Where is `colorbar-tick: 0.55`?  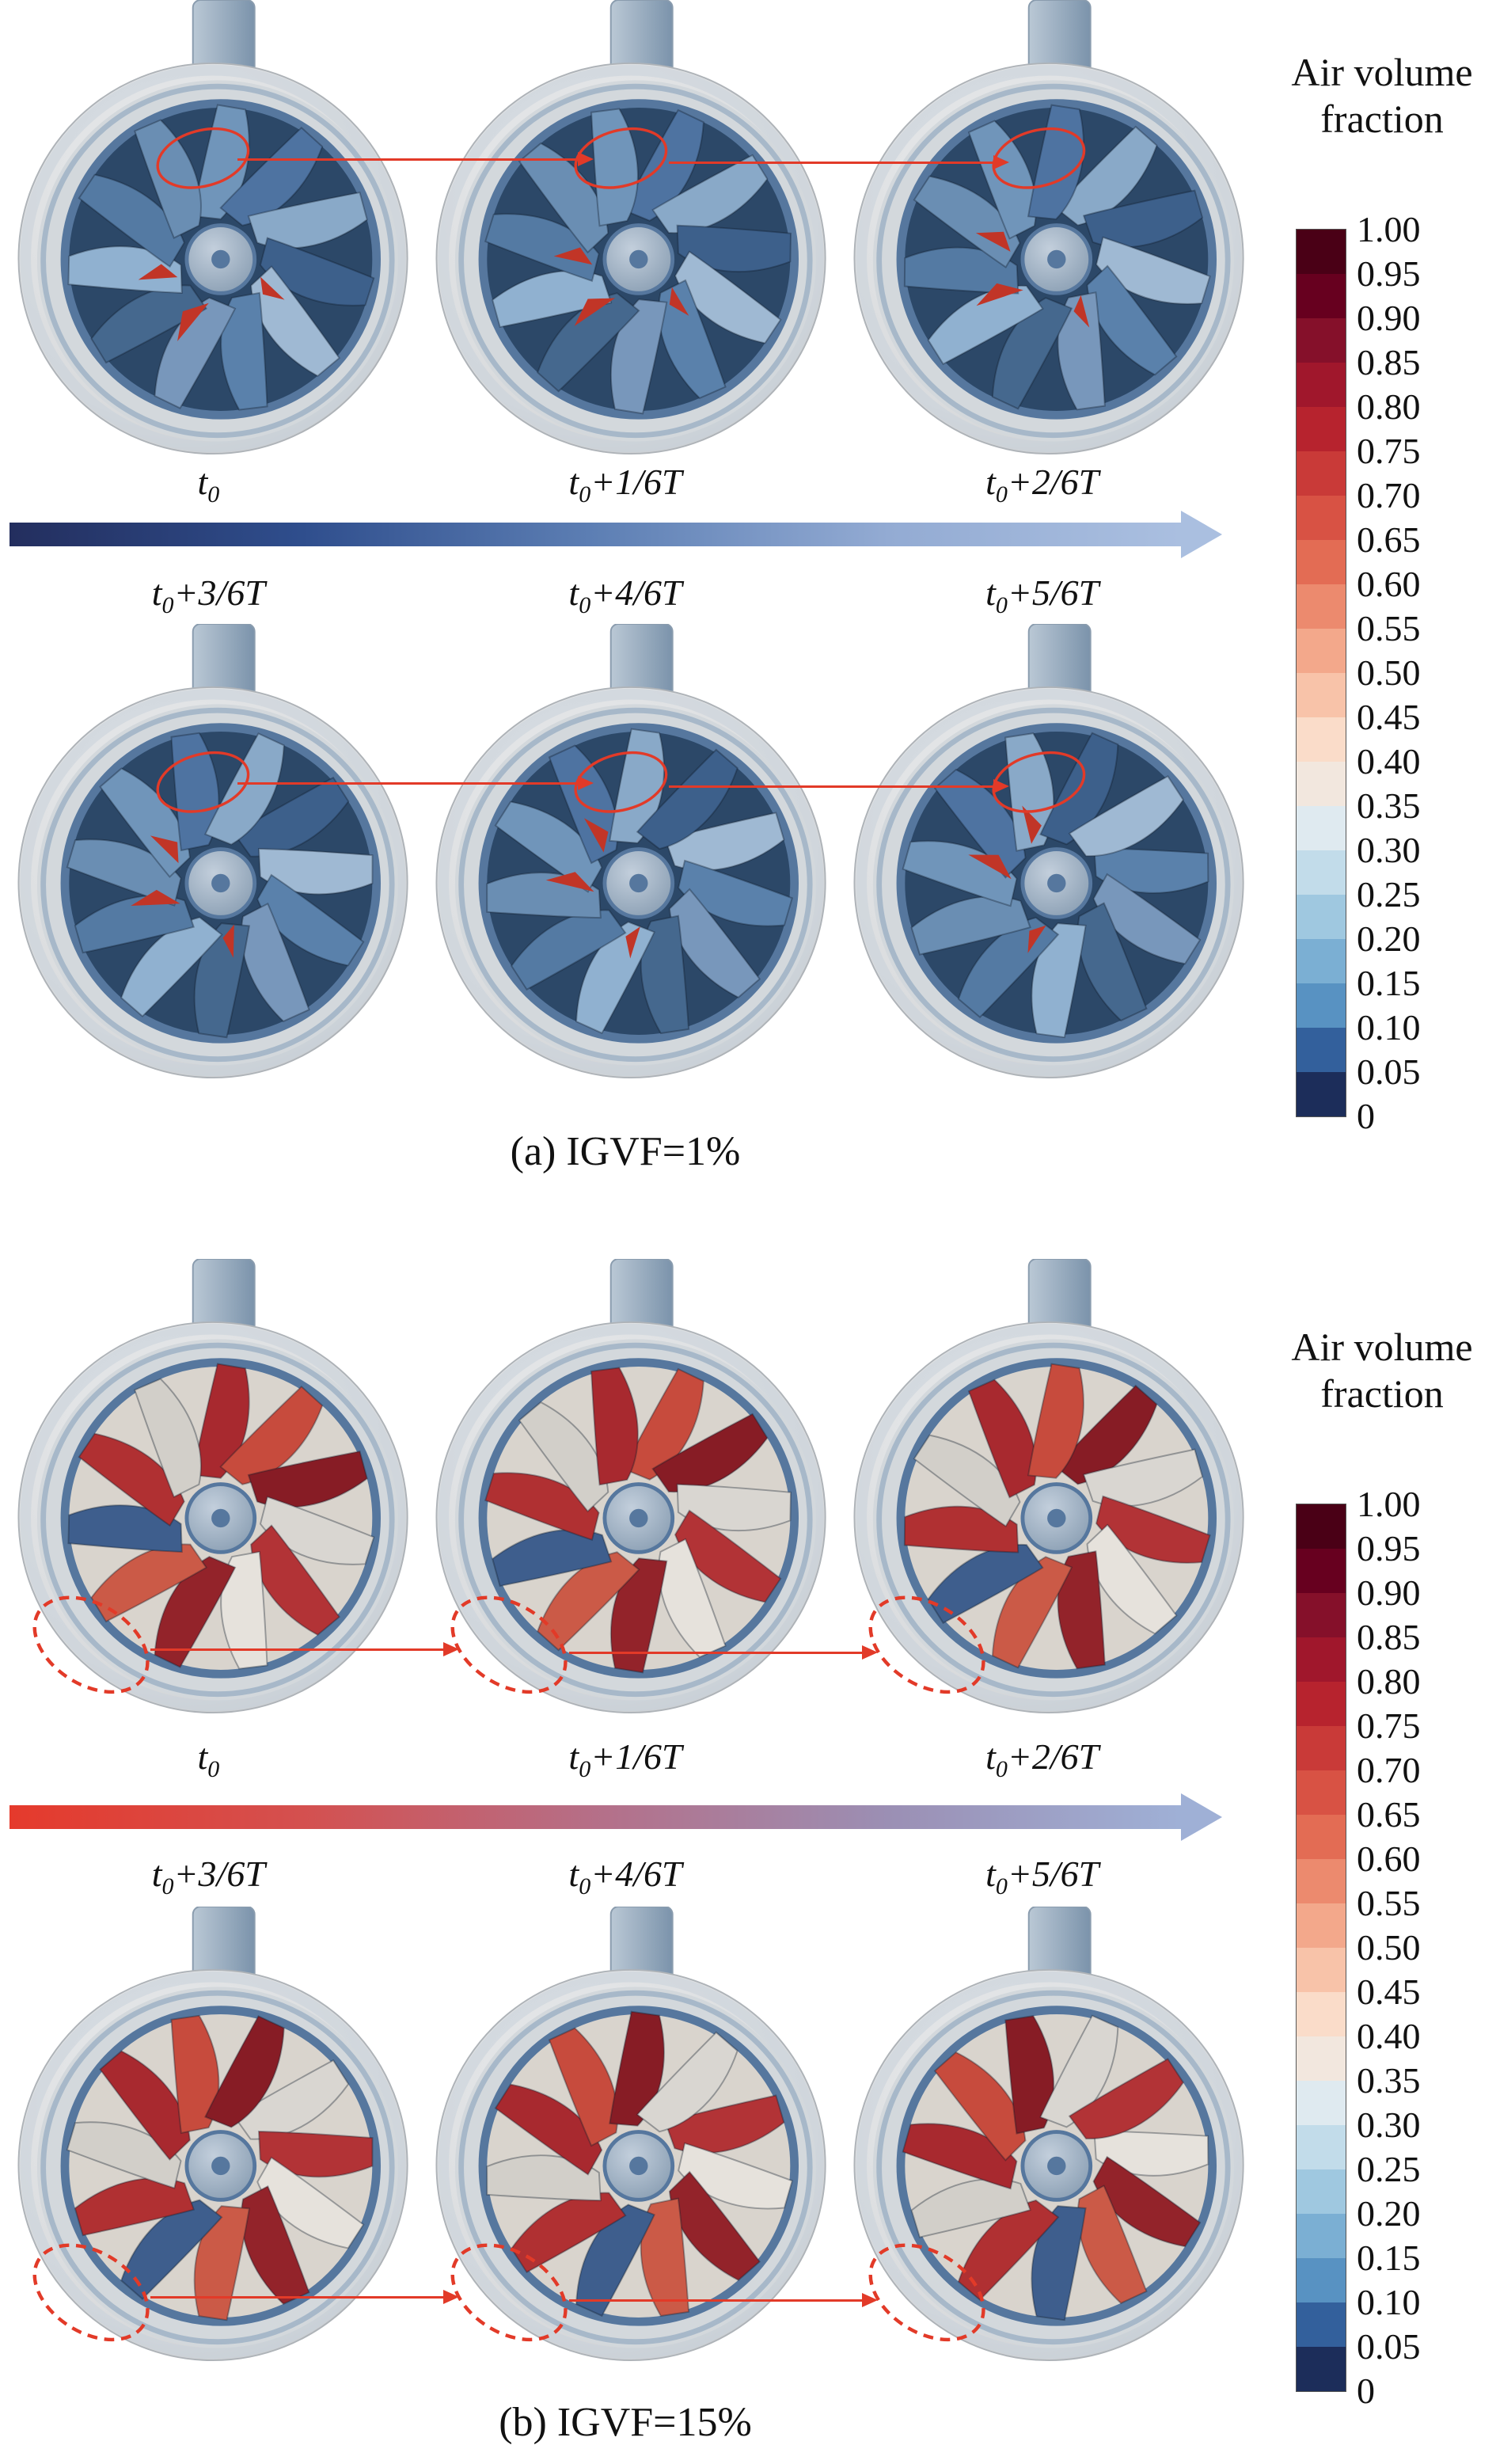 colorbar-tick: 0.55 is located at coordinates (1389, 628).